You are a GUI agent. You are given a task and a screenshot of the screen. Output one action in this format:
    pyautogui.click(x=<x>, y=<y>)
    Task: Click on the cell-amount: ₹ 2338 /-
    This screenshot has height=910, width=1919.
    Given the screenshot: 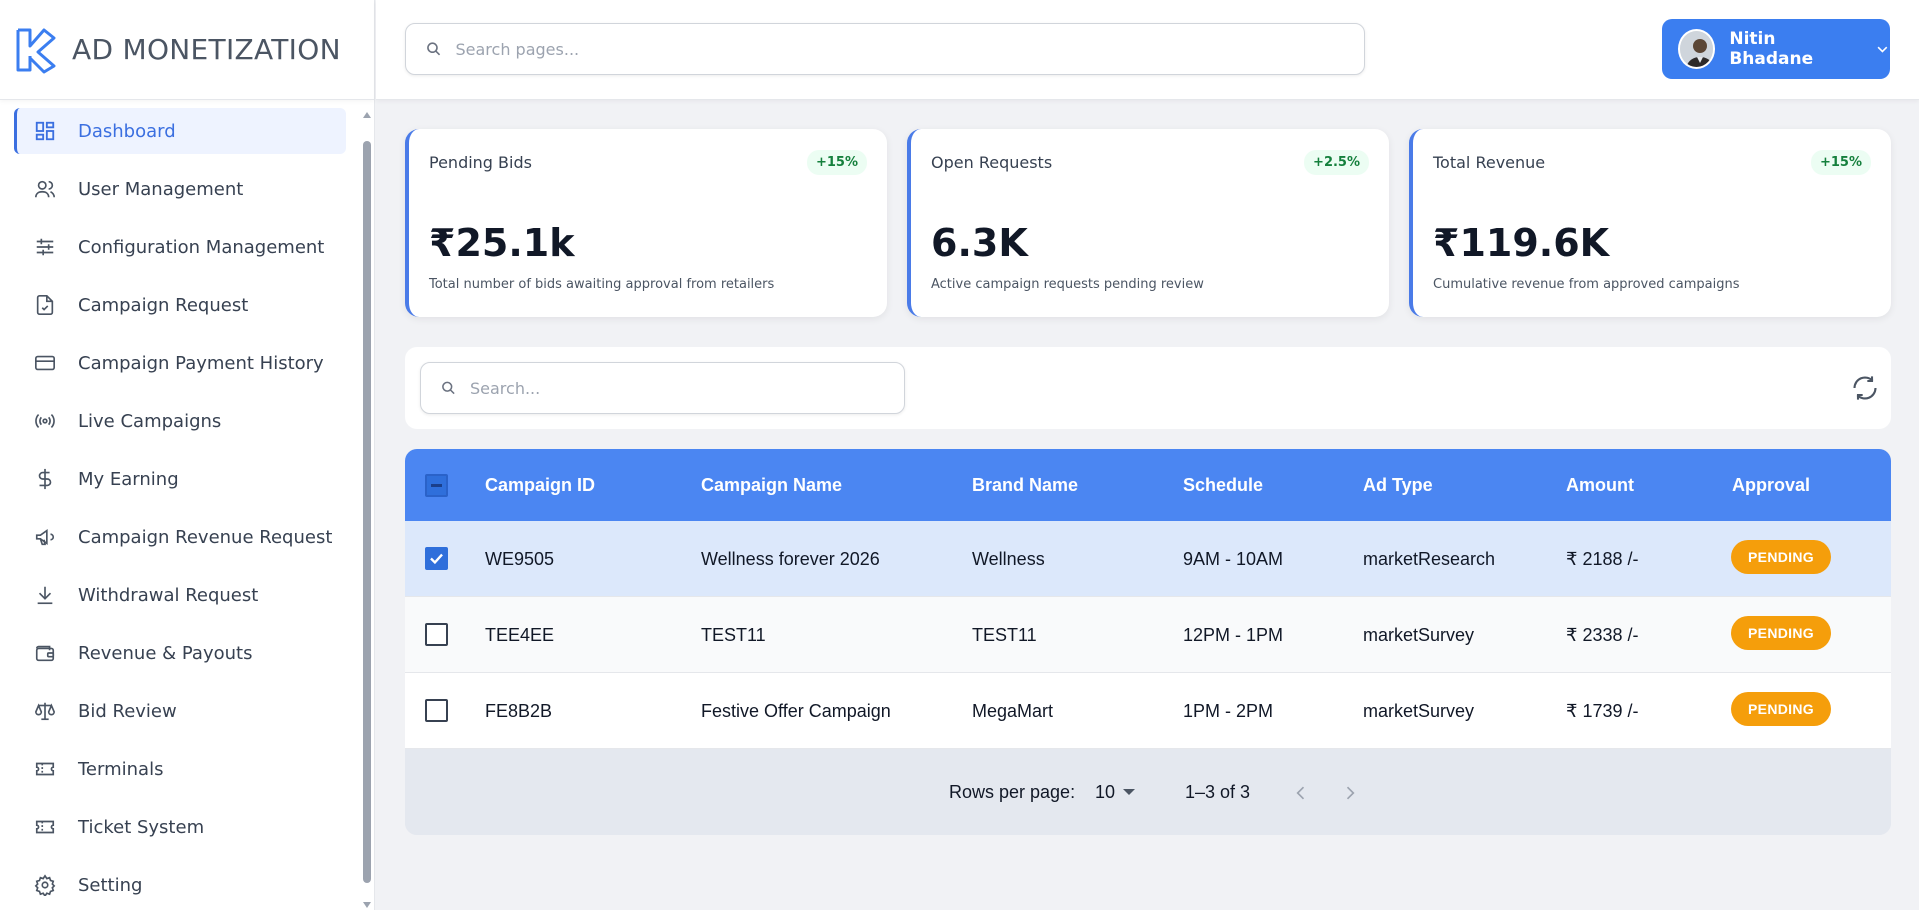 What is the action you would take?
    pyautogui.click(x=1602, y=635)
    